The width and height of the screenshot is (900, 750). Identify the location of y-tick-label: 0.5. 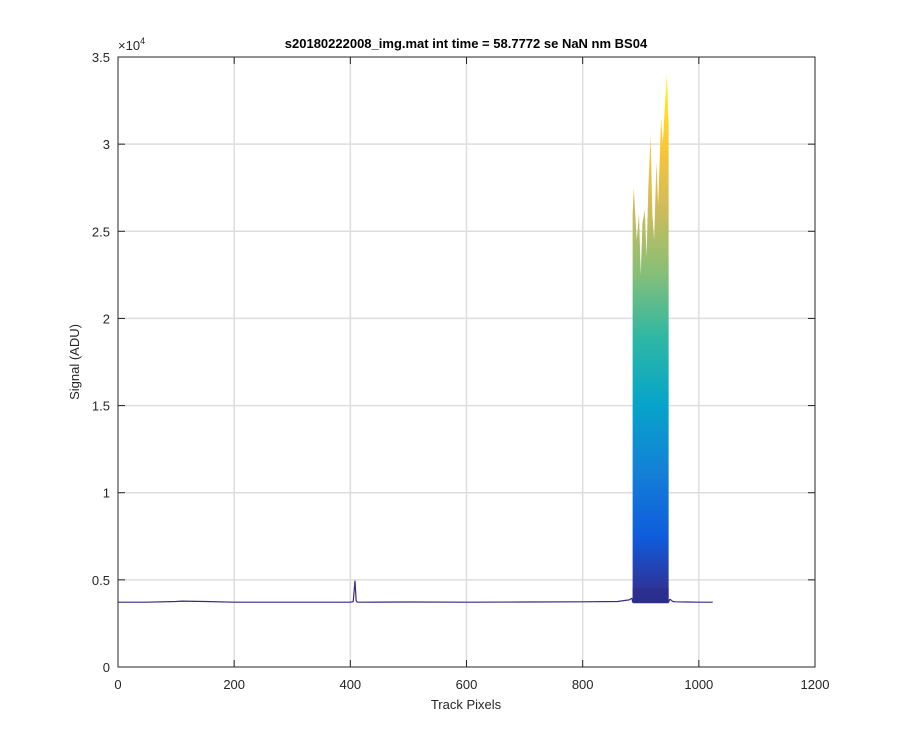
(101, 580).